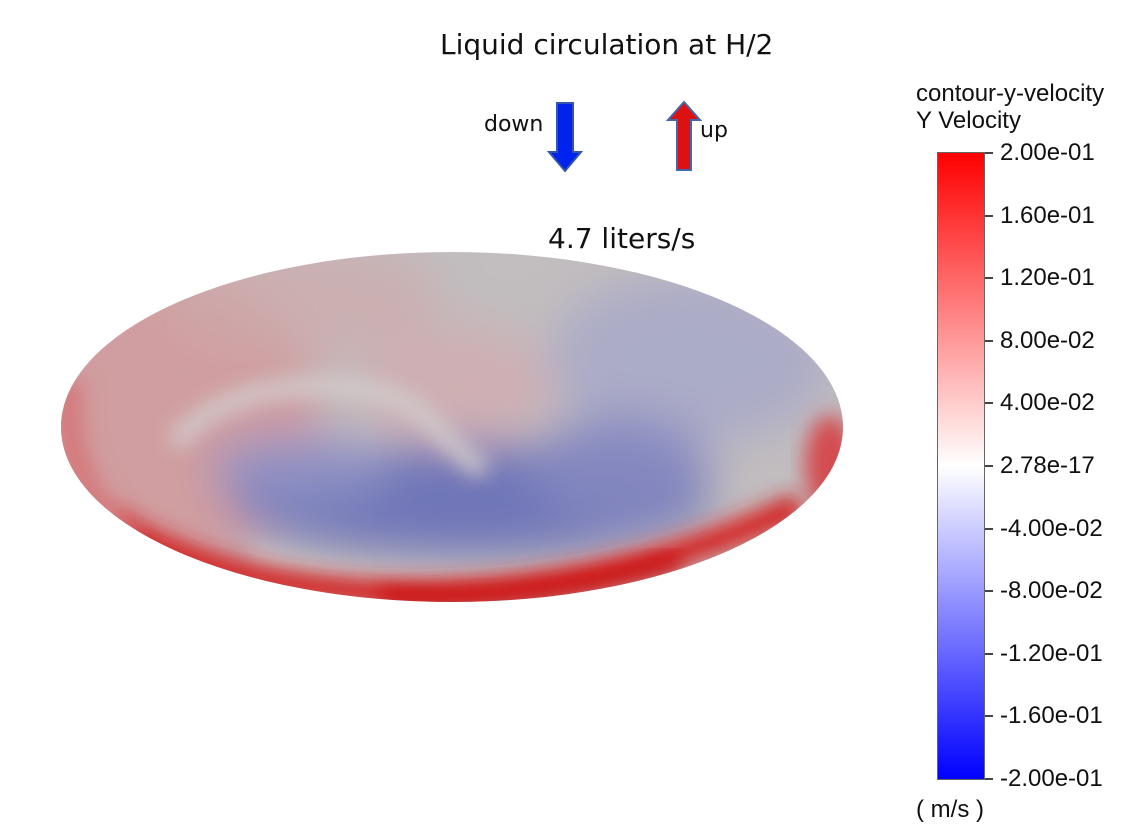  I want to click on figure-title: Liquid circulation at H/2, so click(607, 44).